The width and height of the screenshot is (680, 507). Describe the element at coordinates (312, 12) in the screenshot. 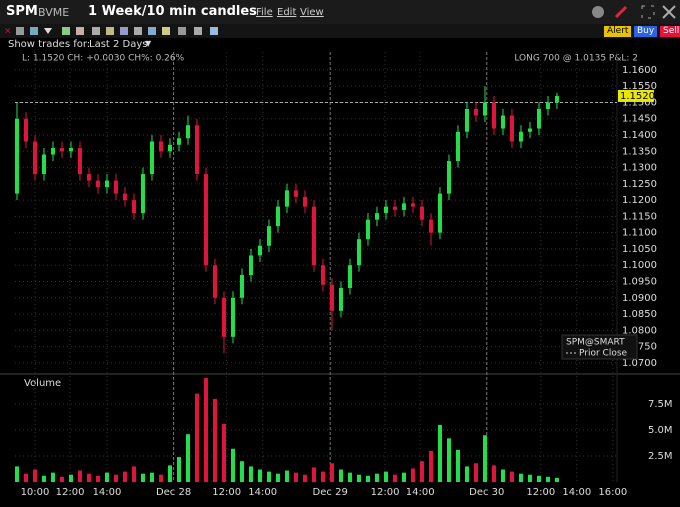

I see `menu-item: View` at that location.